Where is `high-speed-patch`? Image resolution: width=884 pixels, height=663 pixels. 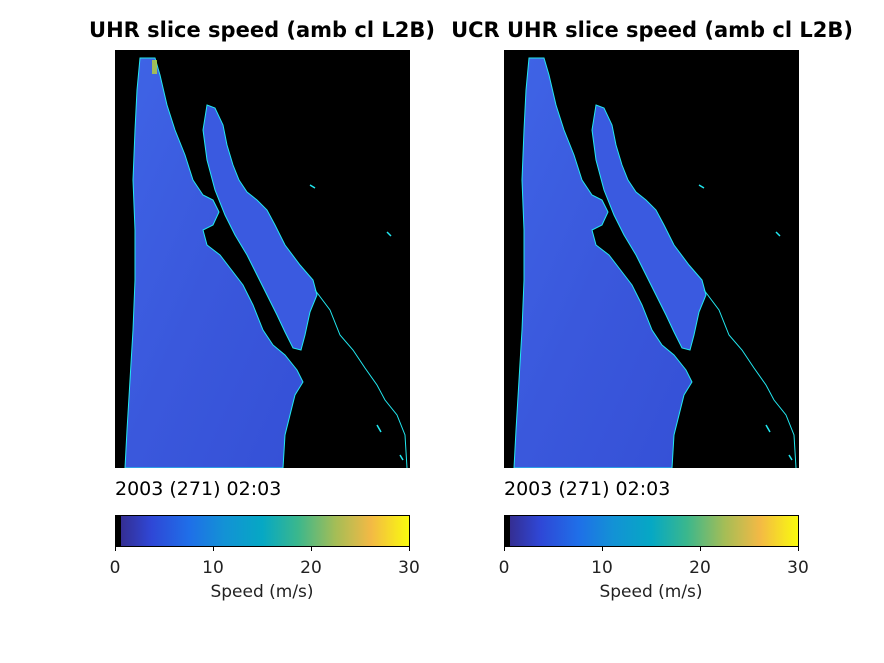 high-speed-patch is located at coordinates (154, 67).